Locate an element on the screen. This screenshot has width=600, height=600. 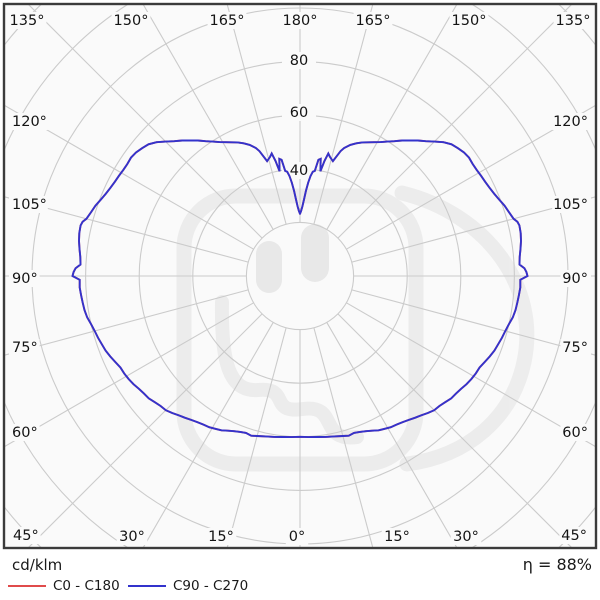
legend-line-red is located at coordinates (27, 586).